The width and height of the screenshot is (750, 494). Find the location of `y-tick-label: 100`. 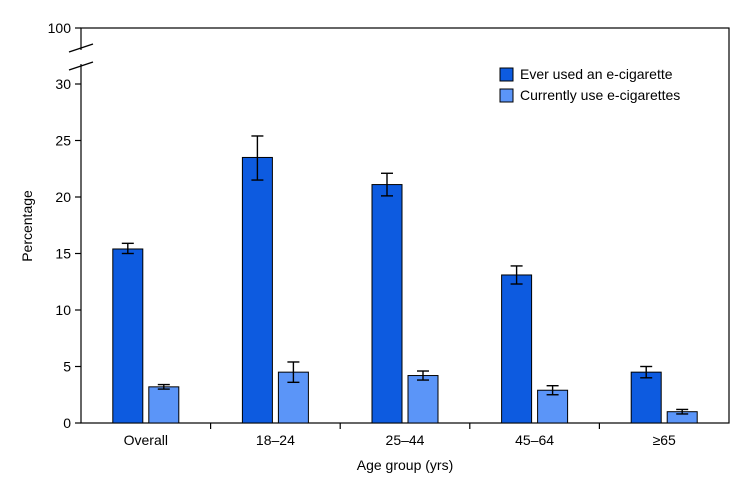

y-tick-label: 100 is located at coordinates (60, 28).